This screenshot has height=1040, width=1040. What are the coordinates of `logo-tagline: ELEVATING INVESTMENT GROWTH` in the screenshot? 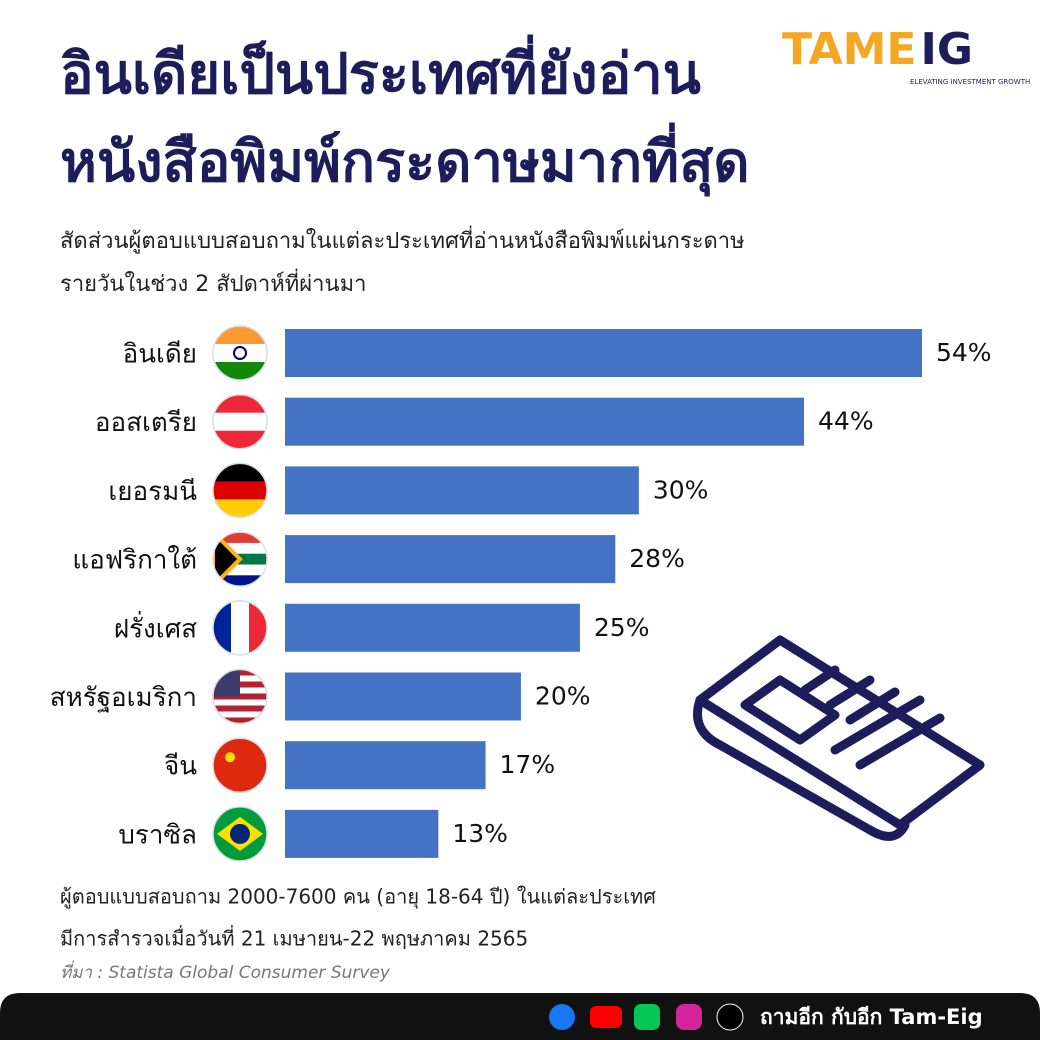 It's located at (970, 82).